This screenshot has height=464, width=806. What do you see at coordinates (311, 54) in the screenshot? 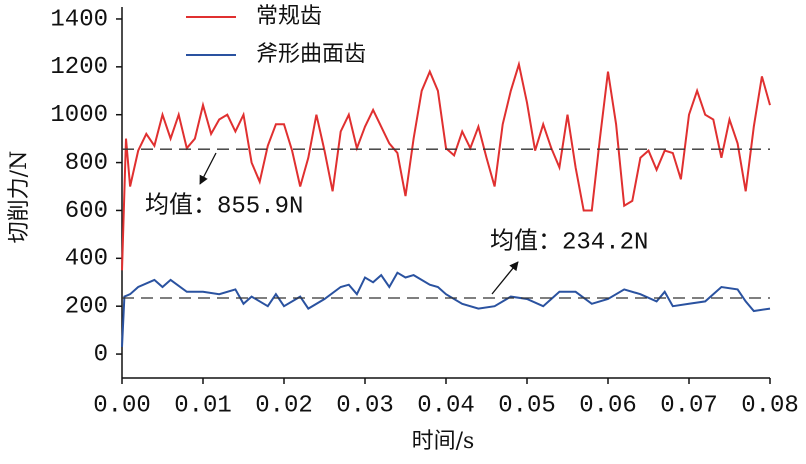
I see `legend-label: 斧形曲面齿` at bounding box center [311, 54].